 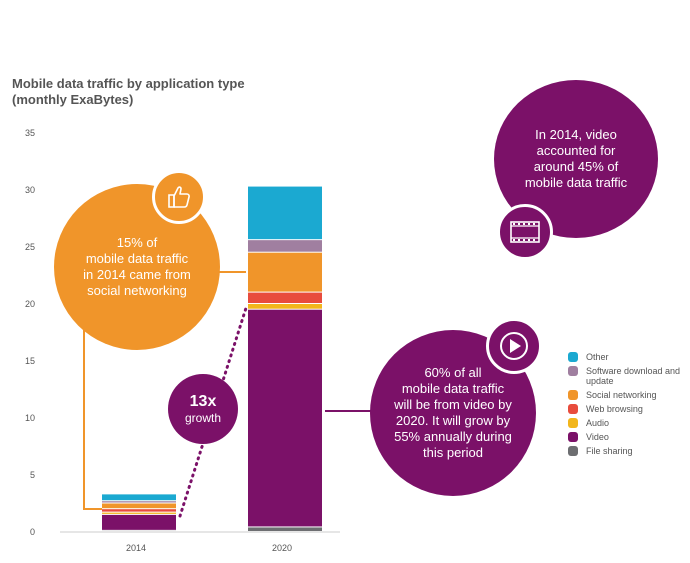 I want to click on y-tick-label: 5, so click(x=32, y=475).